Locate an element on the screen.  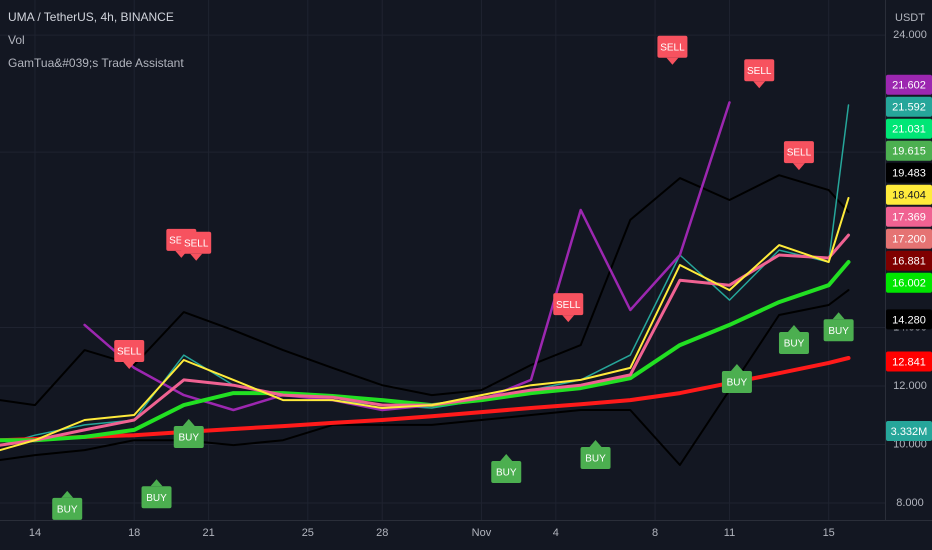
price-tag-label: 17.200 is located at coordinates (909, 240).